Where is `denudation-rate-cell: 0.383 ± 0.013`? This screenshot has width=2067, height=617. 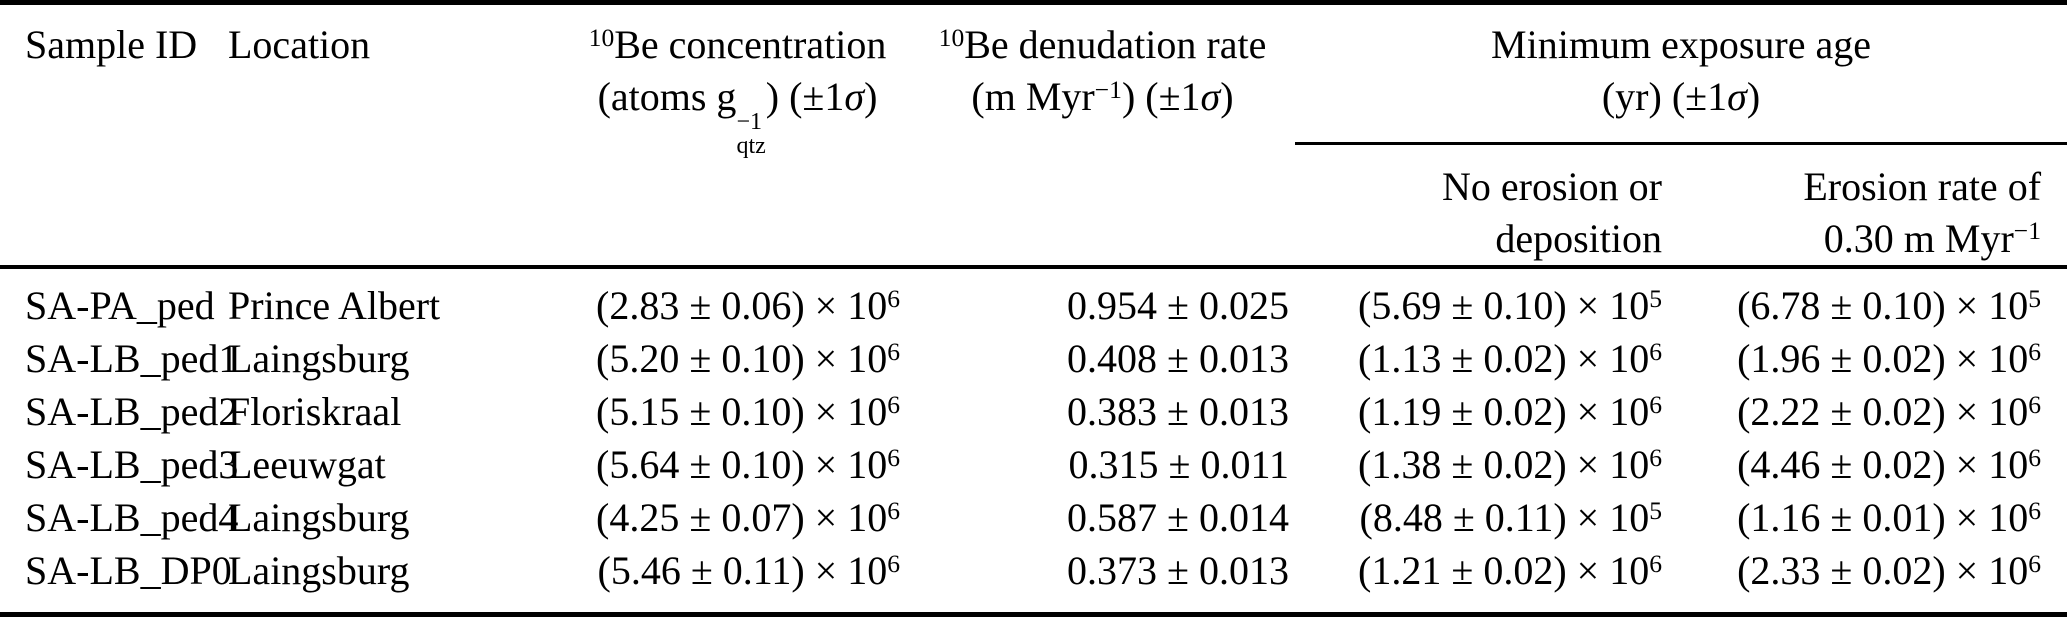 denudation-rate-cell: 0.383 ± 0.013 is located at coordinates (1178, 411).